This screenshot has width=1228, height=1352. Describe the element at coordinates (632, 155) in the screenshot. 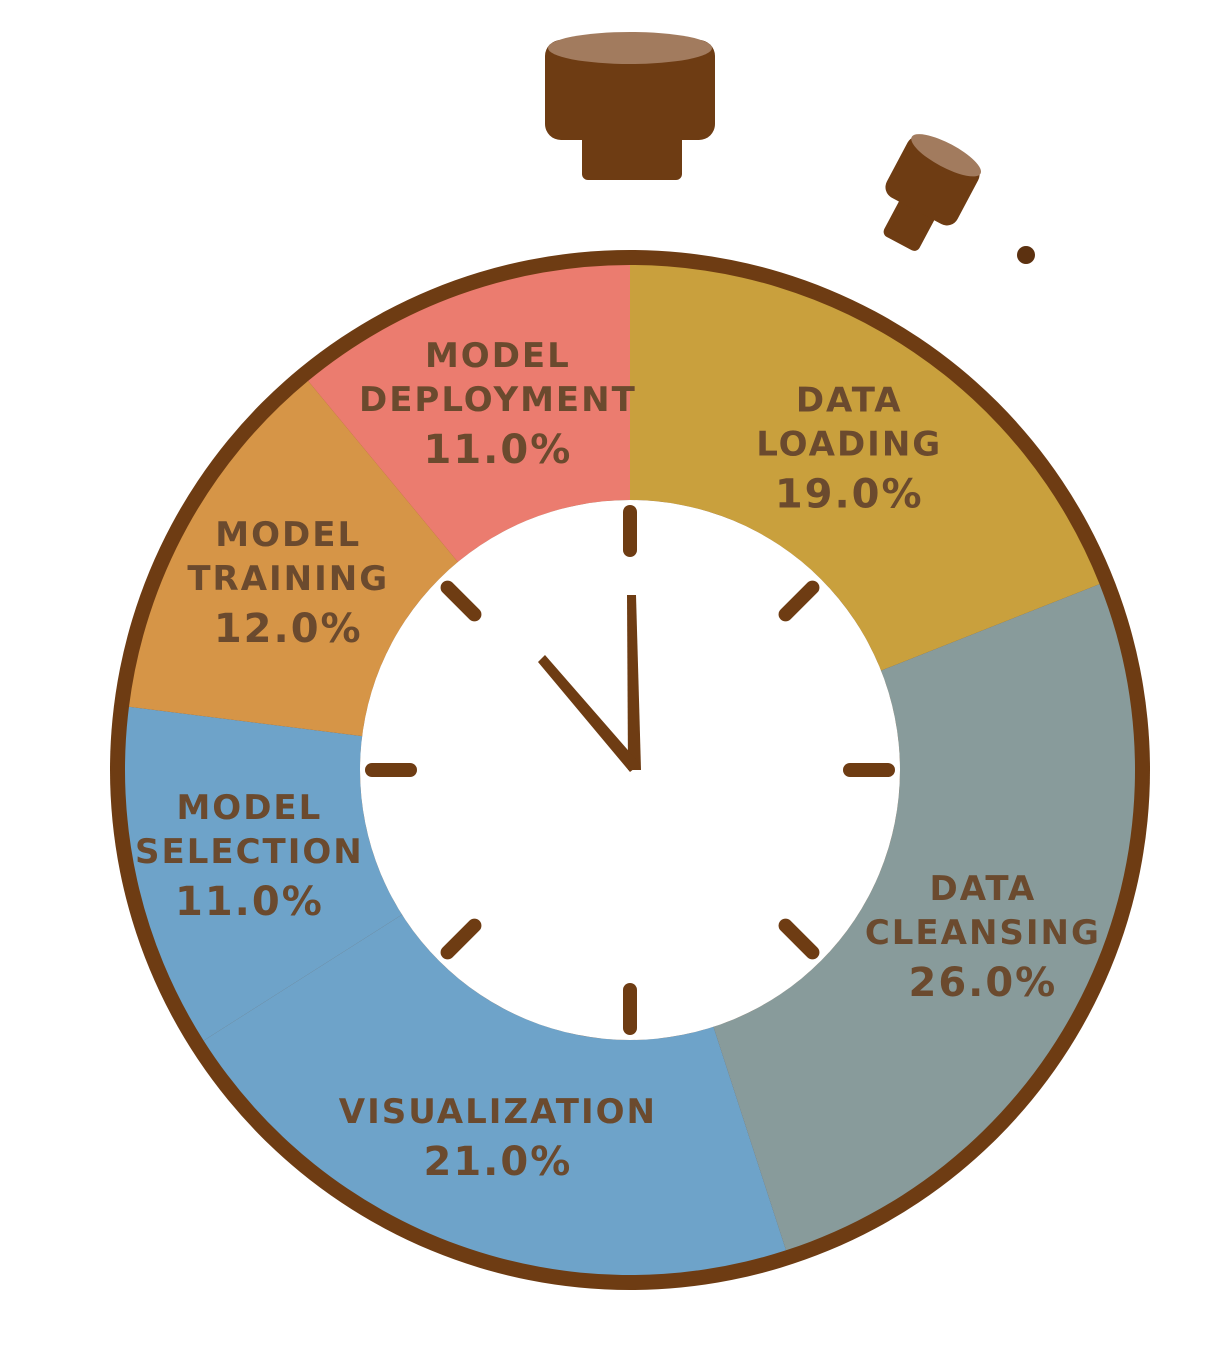

I see `crown-stem` at that location.